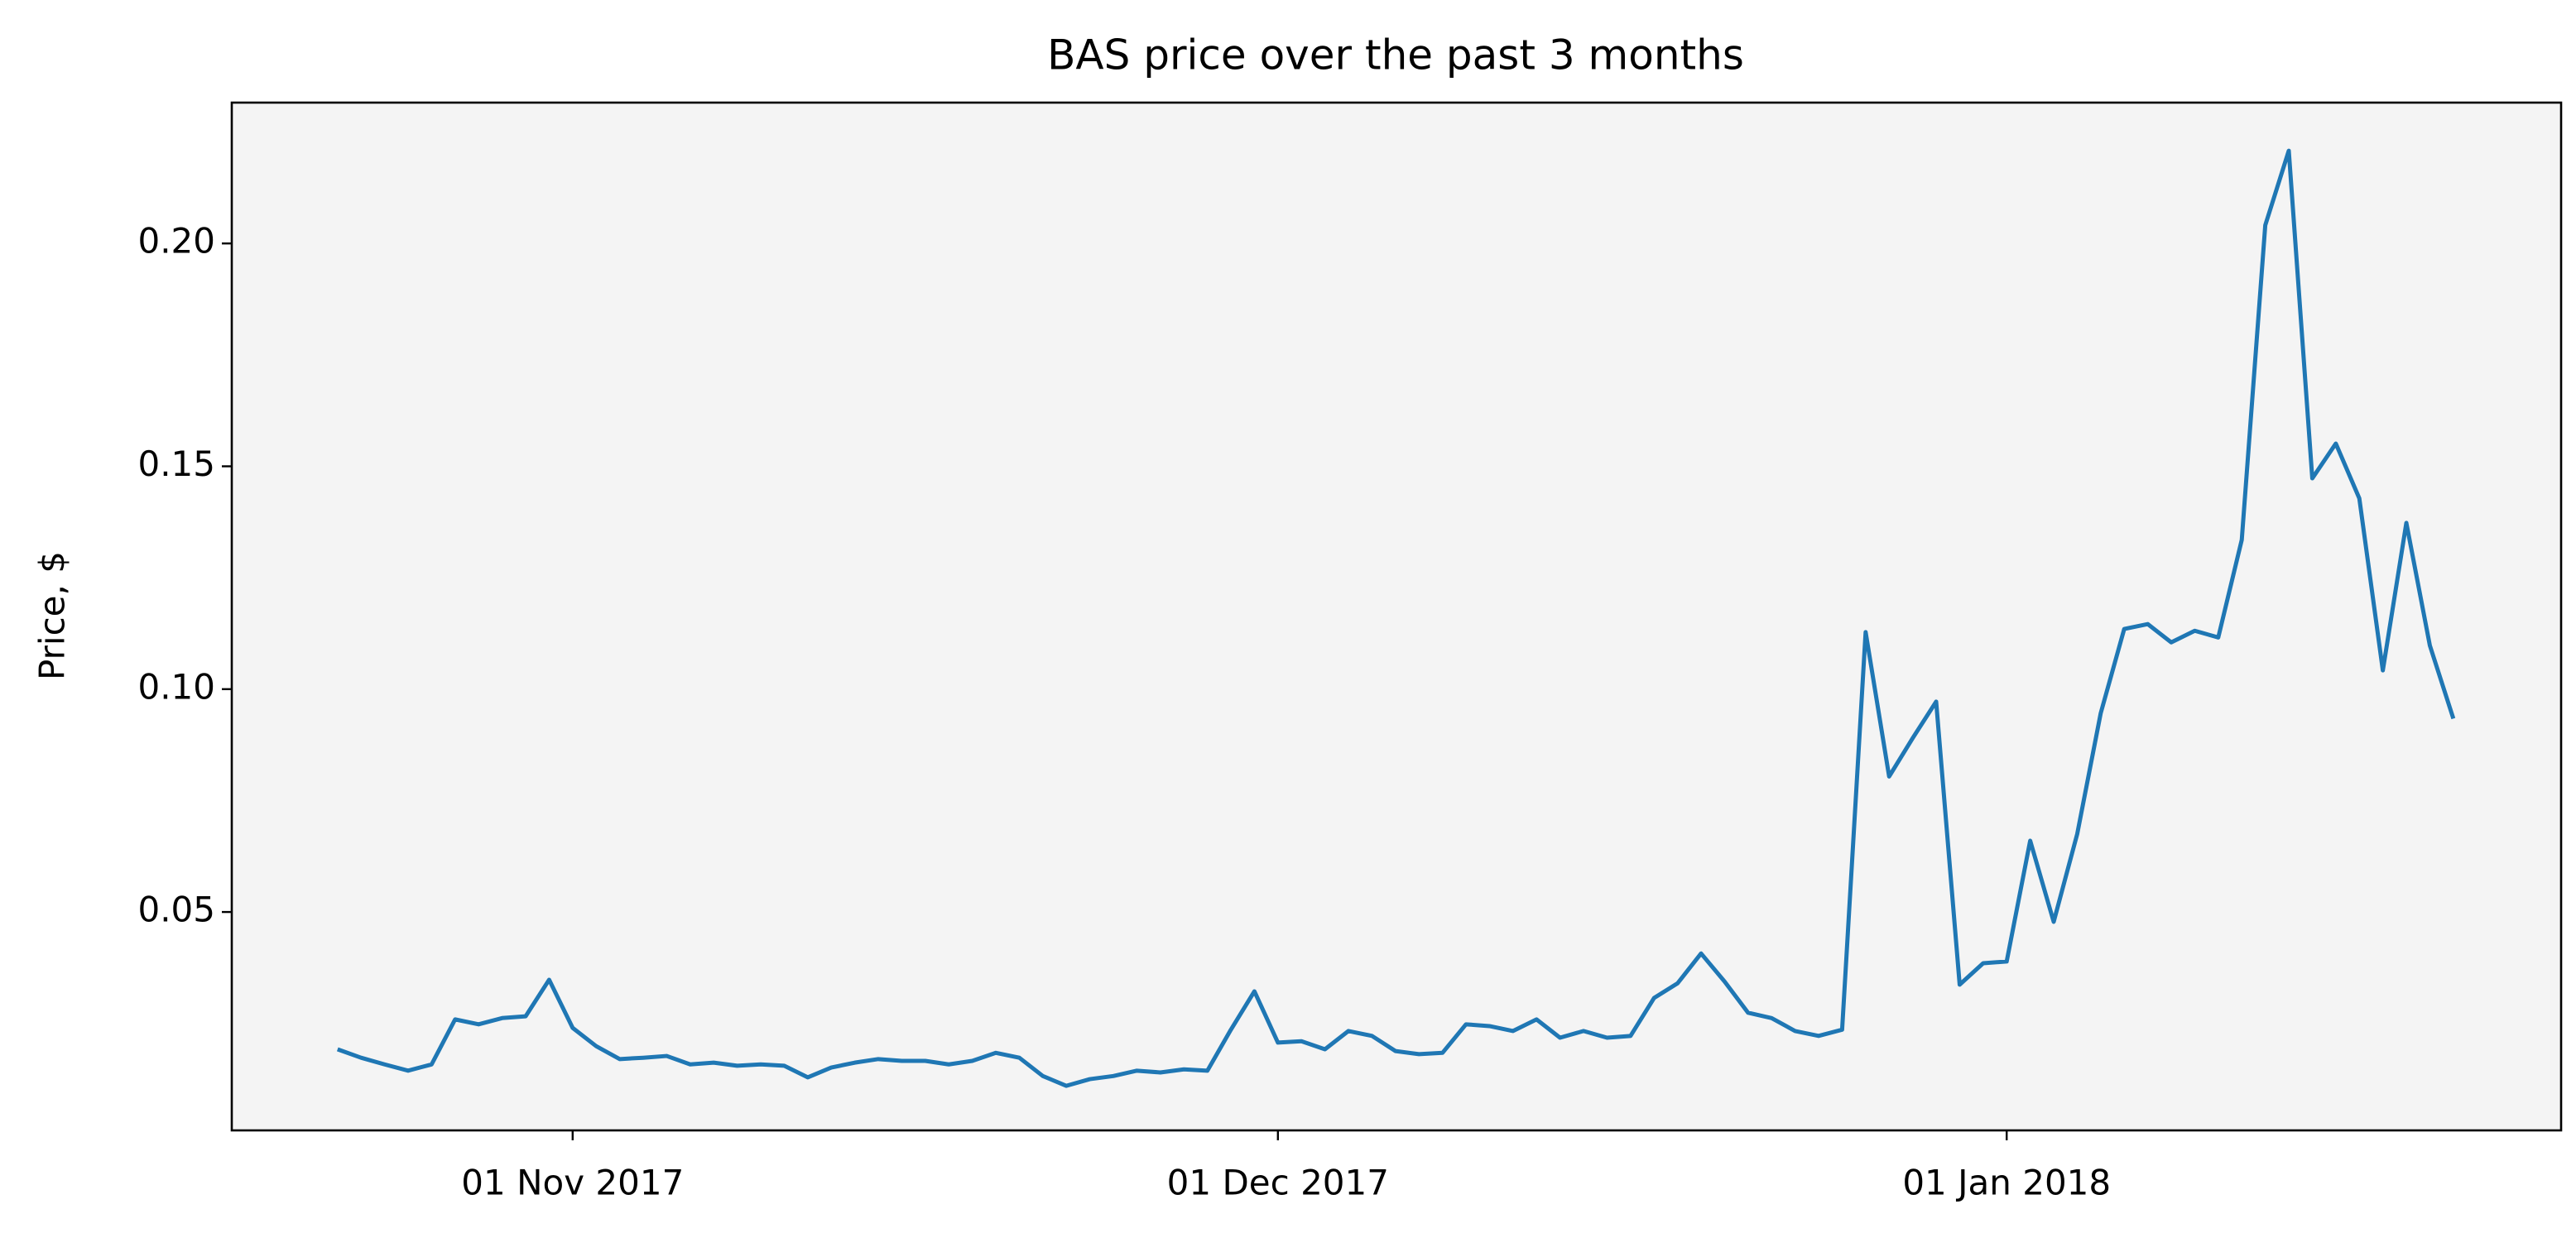  Describe the element at coordinates (52, 615) in the screenshot. I see `y-axis-label: Price, $` at that location.